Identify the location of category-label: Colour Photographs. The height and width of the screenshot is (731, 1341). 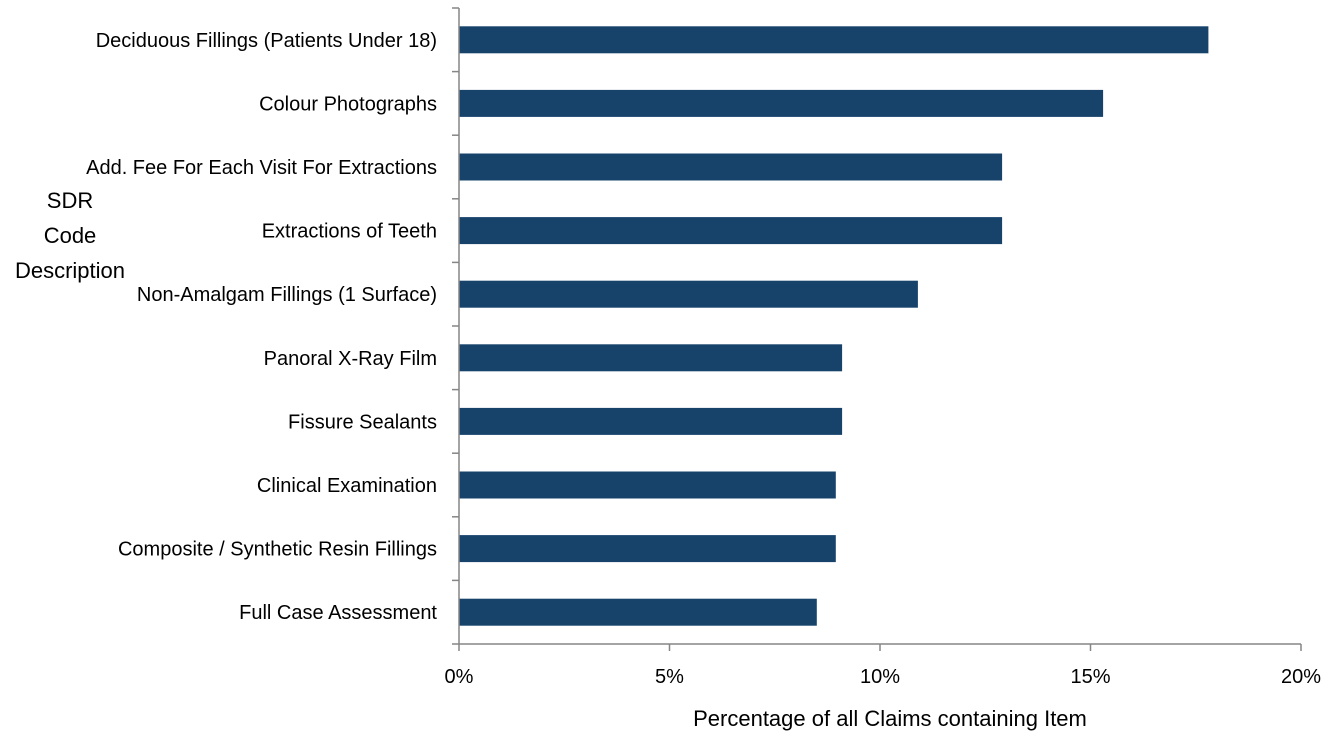
(348, 104).